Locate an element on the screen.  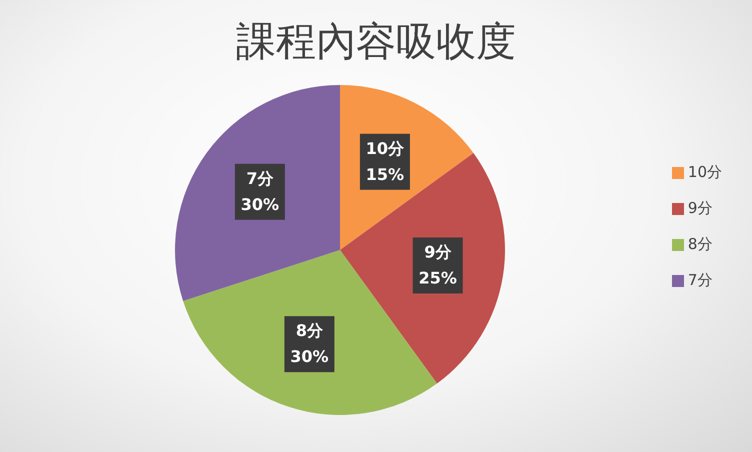
pie-slice is located at coordinates (257, 193).